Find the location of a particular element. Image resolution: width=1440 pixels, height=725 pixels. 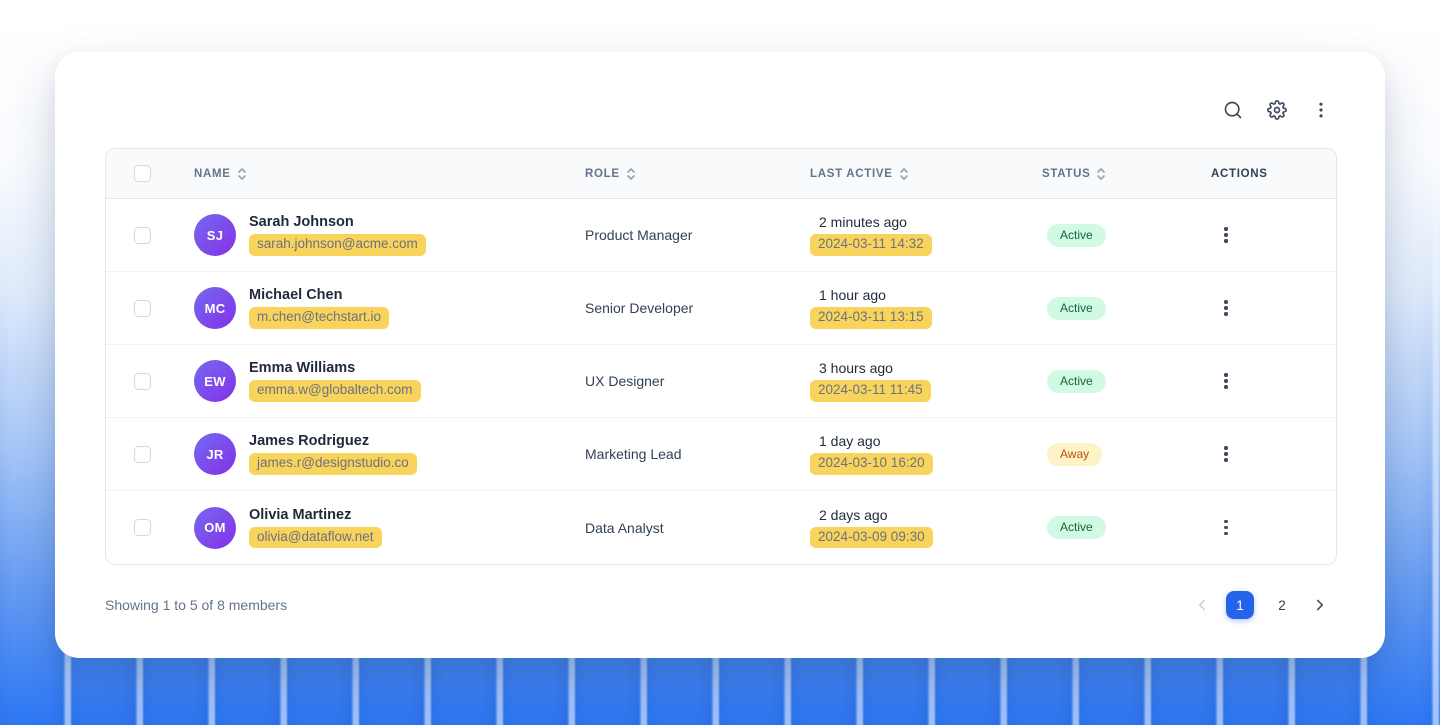

column-header-role: ROLE is located at coordinates (697, 174).